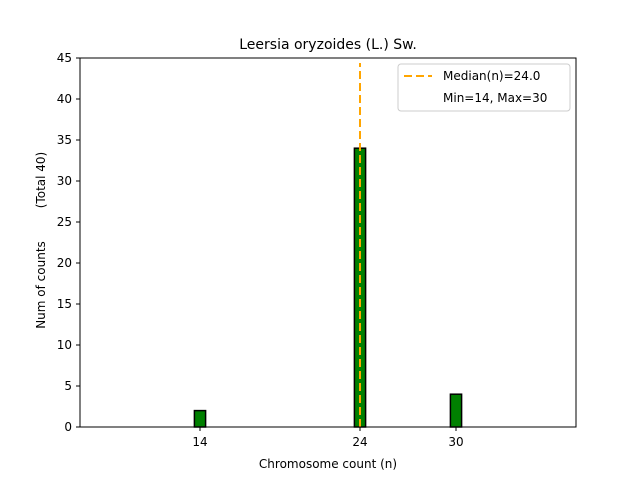 The image size is (640, 480). I want to click on y-tick-label: 10, so click(64, 345).